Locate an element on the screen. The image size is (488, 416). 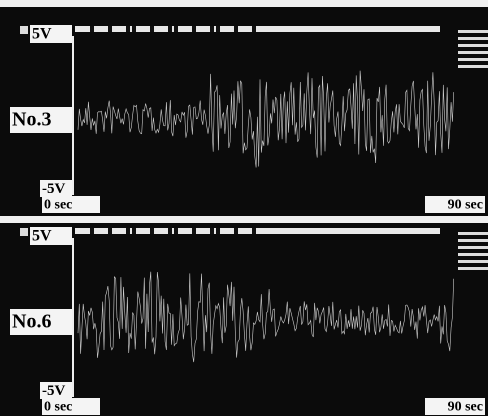
label: No.3 is located at coordinates (31, 120).